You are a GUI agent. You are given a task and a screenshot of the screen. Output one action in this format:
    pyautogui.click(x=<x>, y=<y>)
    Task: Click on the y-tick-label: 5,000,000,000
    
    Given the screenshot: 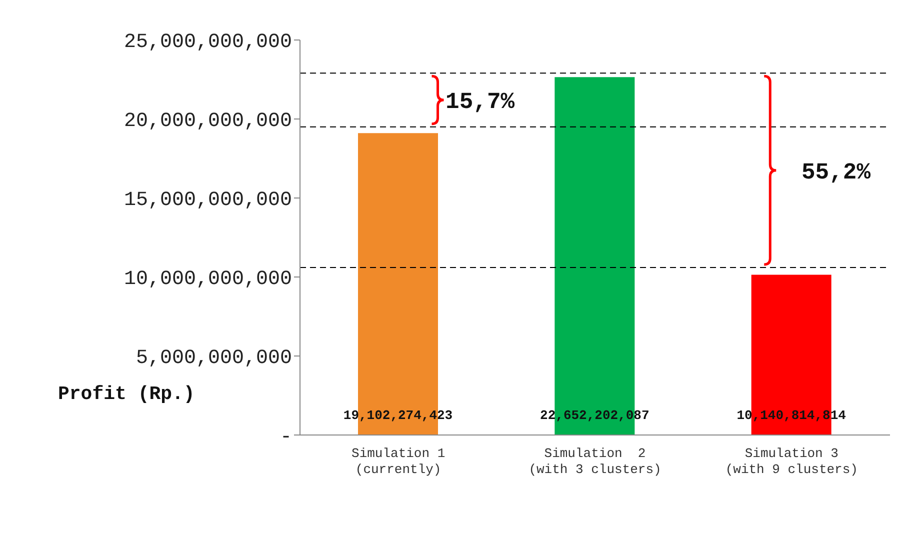 What is the action you would take?
    pyautogui.click(x=214, y=358)
    